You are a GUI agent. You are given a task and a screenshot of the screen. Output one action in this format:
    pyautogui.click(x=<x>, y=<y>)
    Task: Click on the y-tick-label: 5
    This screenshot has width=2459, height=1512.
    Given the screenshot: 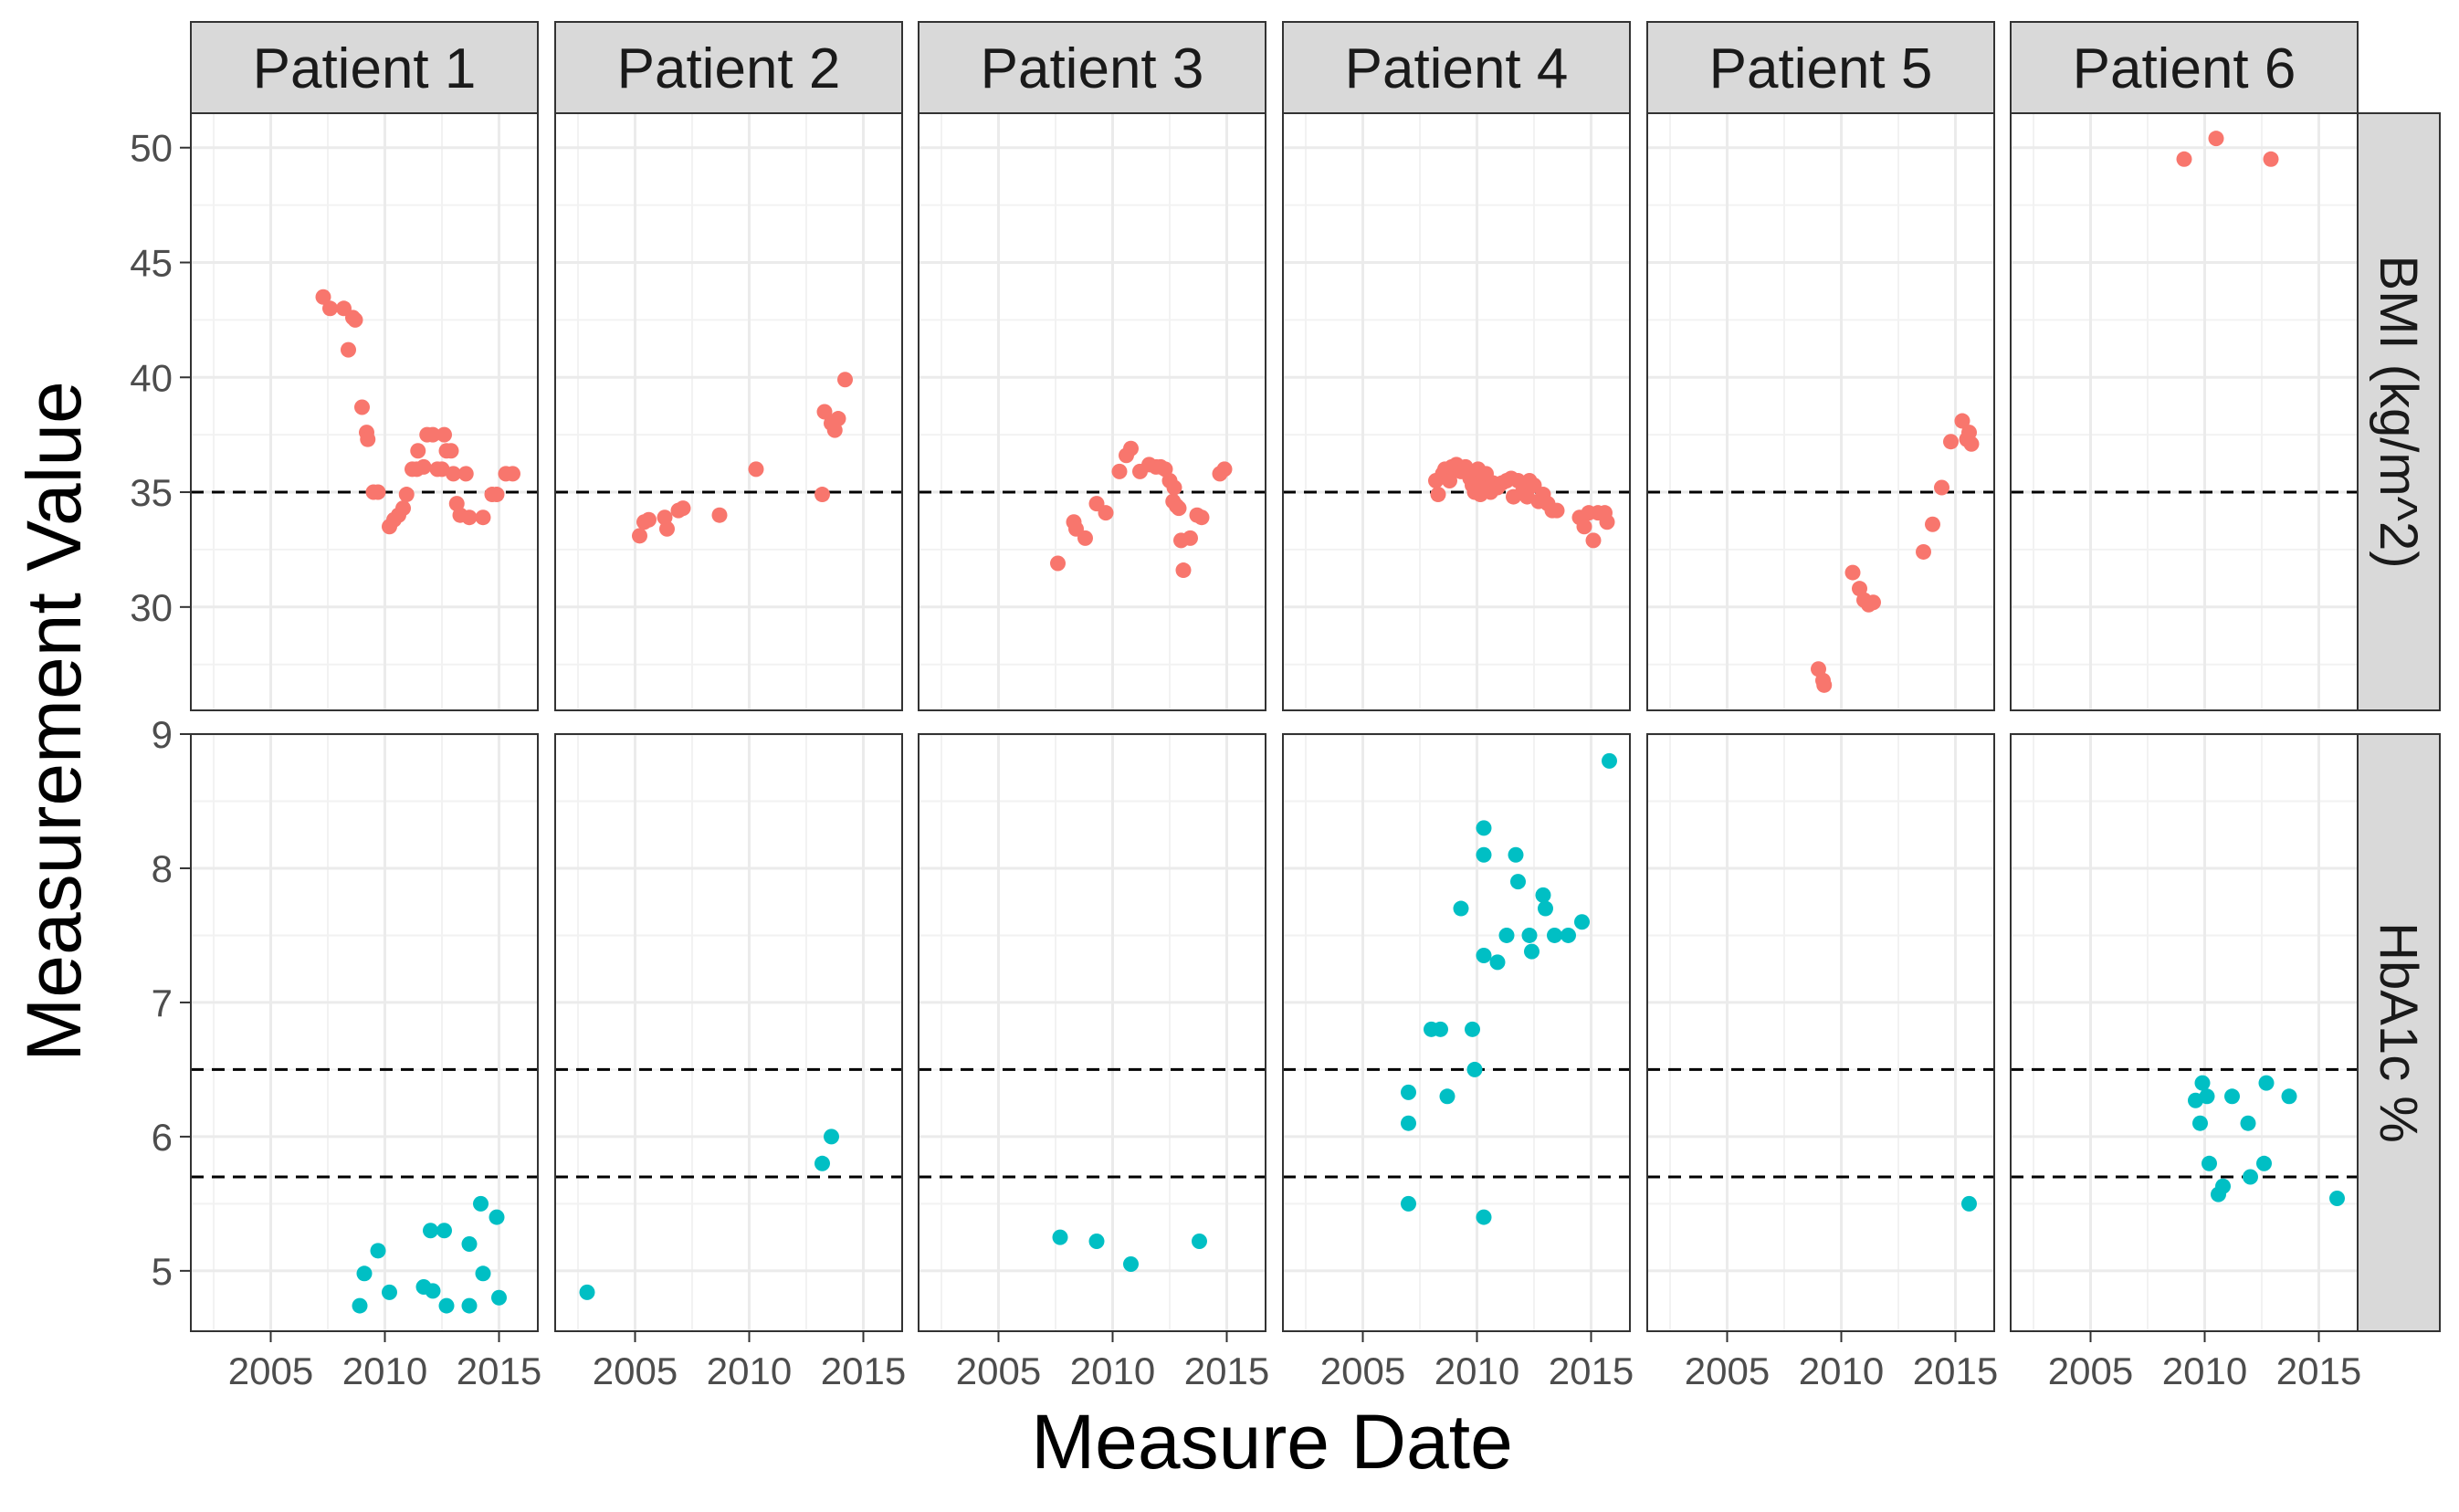 What is the action you would take?
    pyautogui.click(x=162, y=1272)
    